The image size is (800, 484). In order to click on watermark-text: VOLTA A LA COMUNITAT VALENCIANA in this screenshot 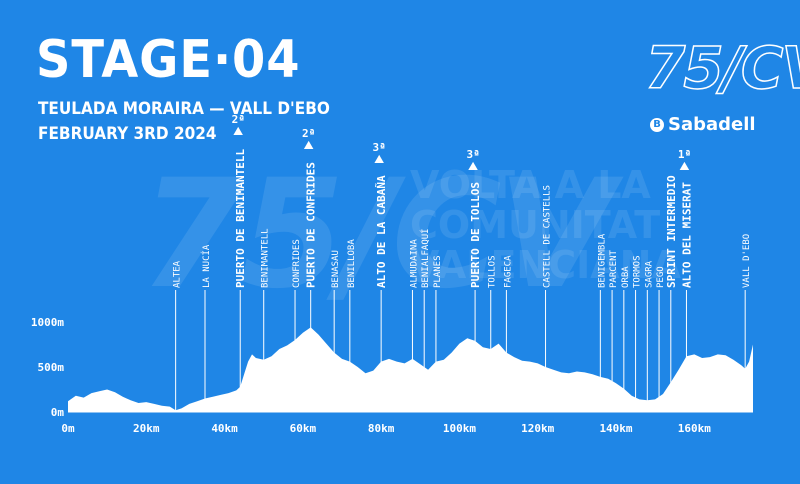, I will do `click(545, 225)`.